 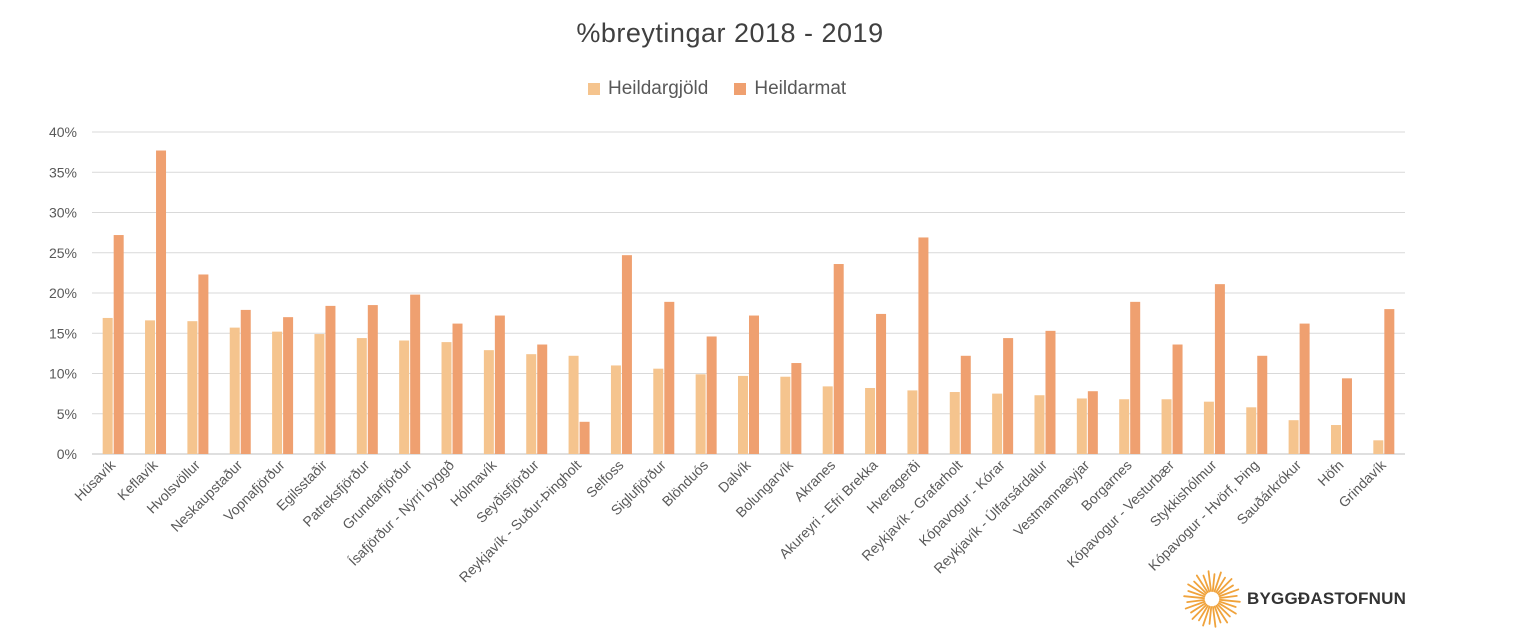 What do you see at coordinates (730, 89) in the screenshot?
I see `legend: Heildargjöld Heildarmat` at bounding box center [730, 89].